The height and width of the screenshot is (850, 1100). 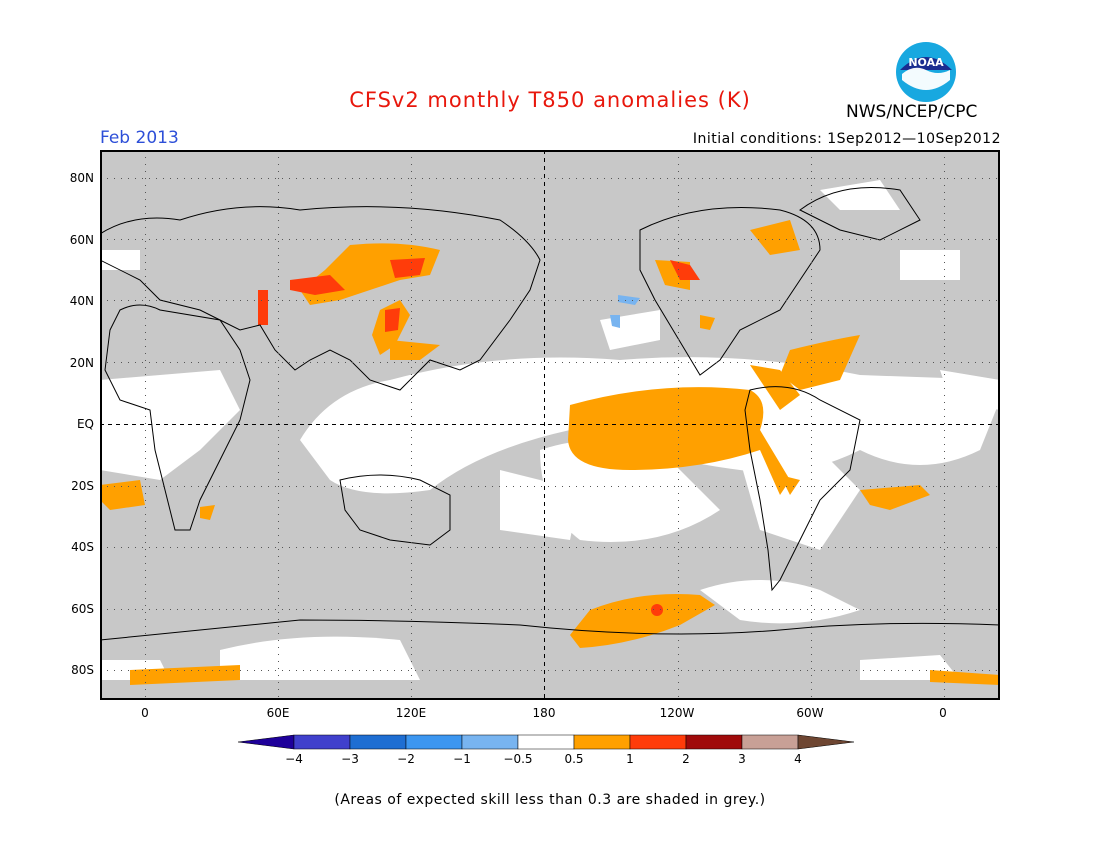 I want to click on map-title: CFSv2 monthly T850 anomalies (K), so click(x=550, y=100).